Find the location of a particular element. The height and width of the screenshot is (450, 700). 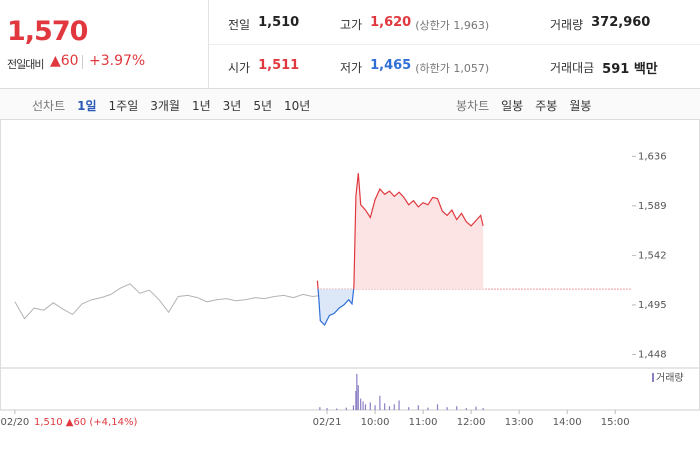

candle-tab: 주봉 is located at coordinates (546, 106).